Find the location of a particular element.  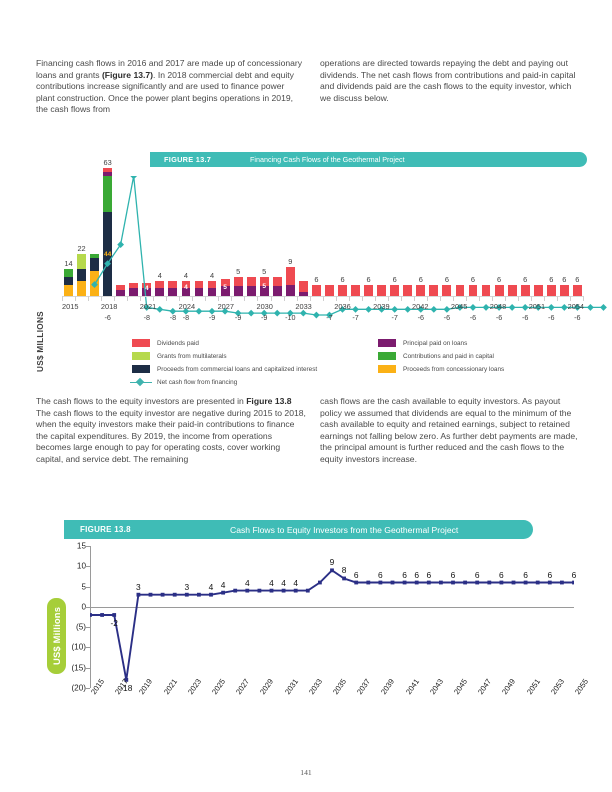

figure-reference-137: (Figure 13.7) is located at coordinates (127, 74).